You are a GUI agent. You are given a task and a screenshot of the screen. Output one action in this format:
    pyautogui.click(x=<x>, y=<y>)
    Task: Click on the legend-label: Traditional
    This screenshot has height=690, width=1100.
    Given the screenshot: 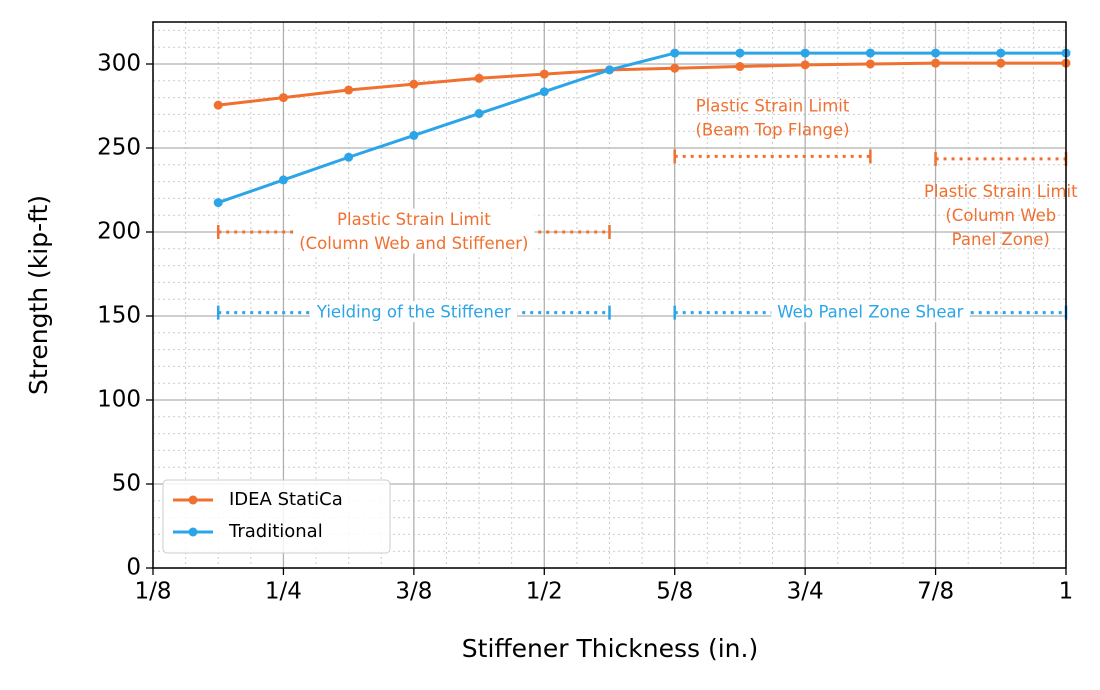 What is the action you would take?
    pyautogui.click(x=275, y=531)
    